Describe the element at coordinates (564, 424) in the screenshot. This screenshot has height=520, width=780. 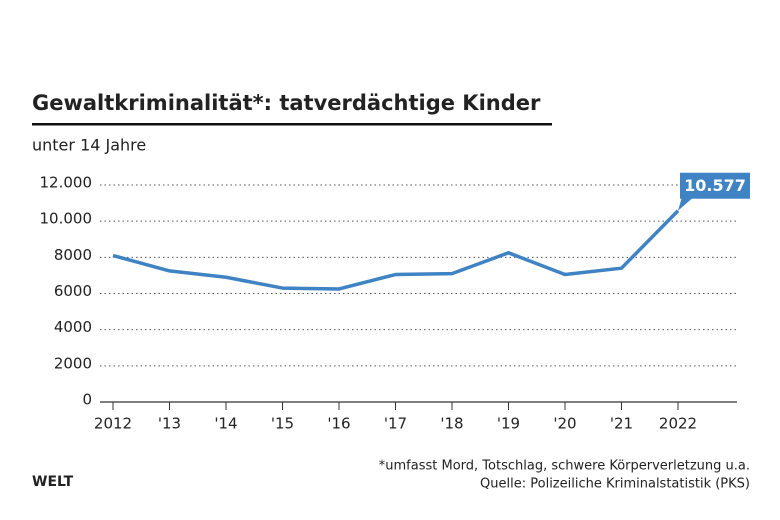
I see `x-tick-label: '20` at that location.